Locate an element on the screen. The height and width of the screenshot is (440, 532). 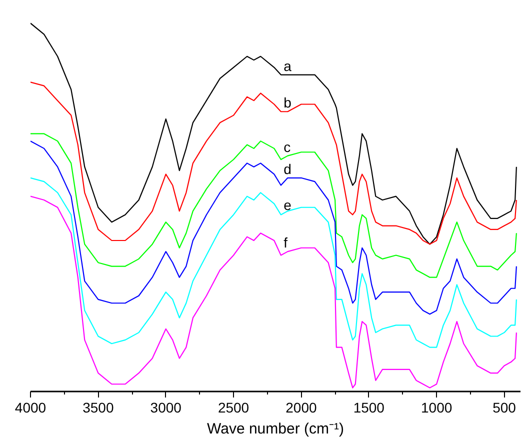
x-tick-label: 2000 is located at coordinates (302, 408).